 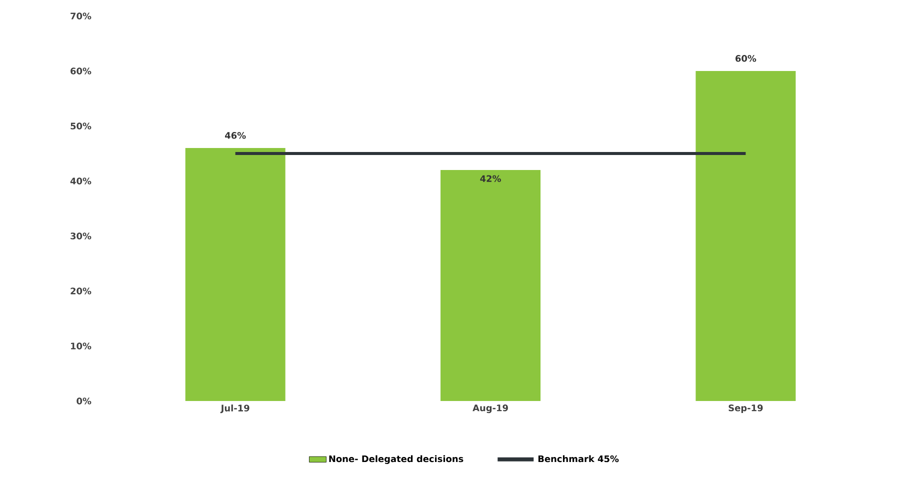 I want to click on y-tick-label: 30%, so click(x=81, y=236).